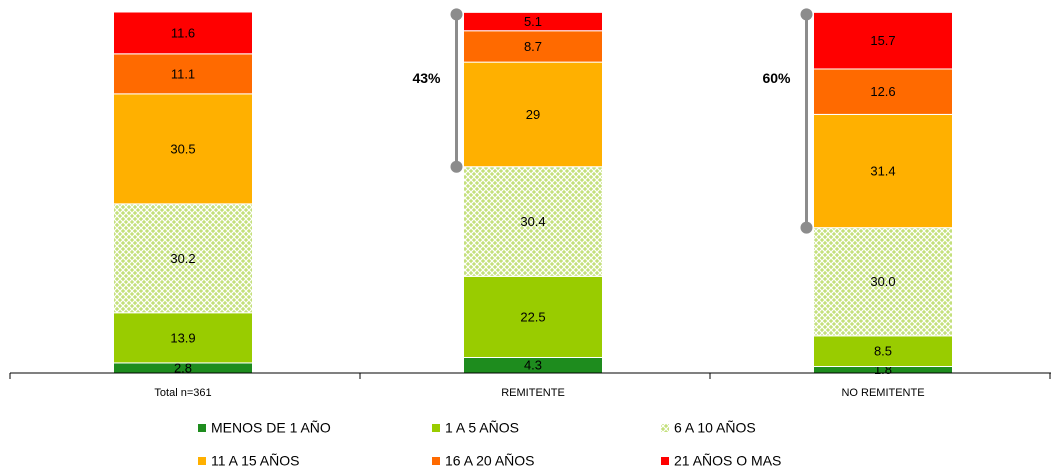 The width and height of the screenshot is (1051, 472). I want to click on legend-label: 21 AÑOS O MAS, so click(727, 461).